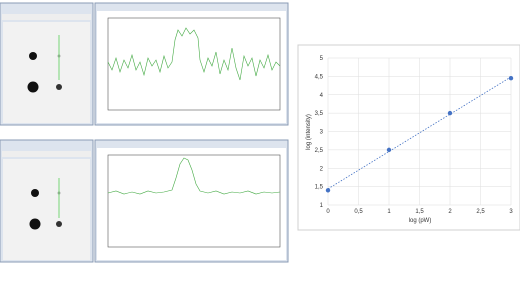  I want to click on y-tick-label: 4, so click(322, 96).